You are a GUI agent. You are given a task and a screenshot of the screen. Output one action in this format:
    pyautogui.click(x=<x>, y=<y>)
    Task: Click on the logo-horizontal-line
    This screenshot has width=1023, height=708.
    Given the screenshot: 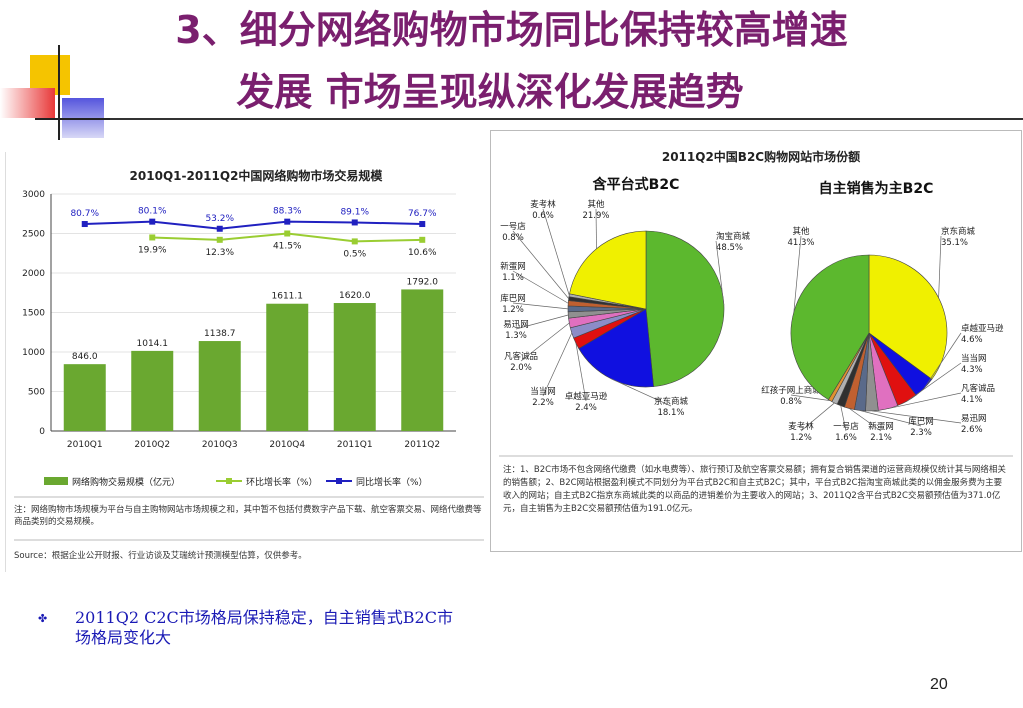 What is the action you would take?
    pyautogui.click(x=72, y=119)
    